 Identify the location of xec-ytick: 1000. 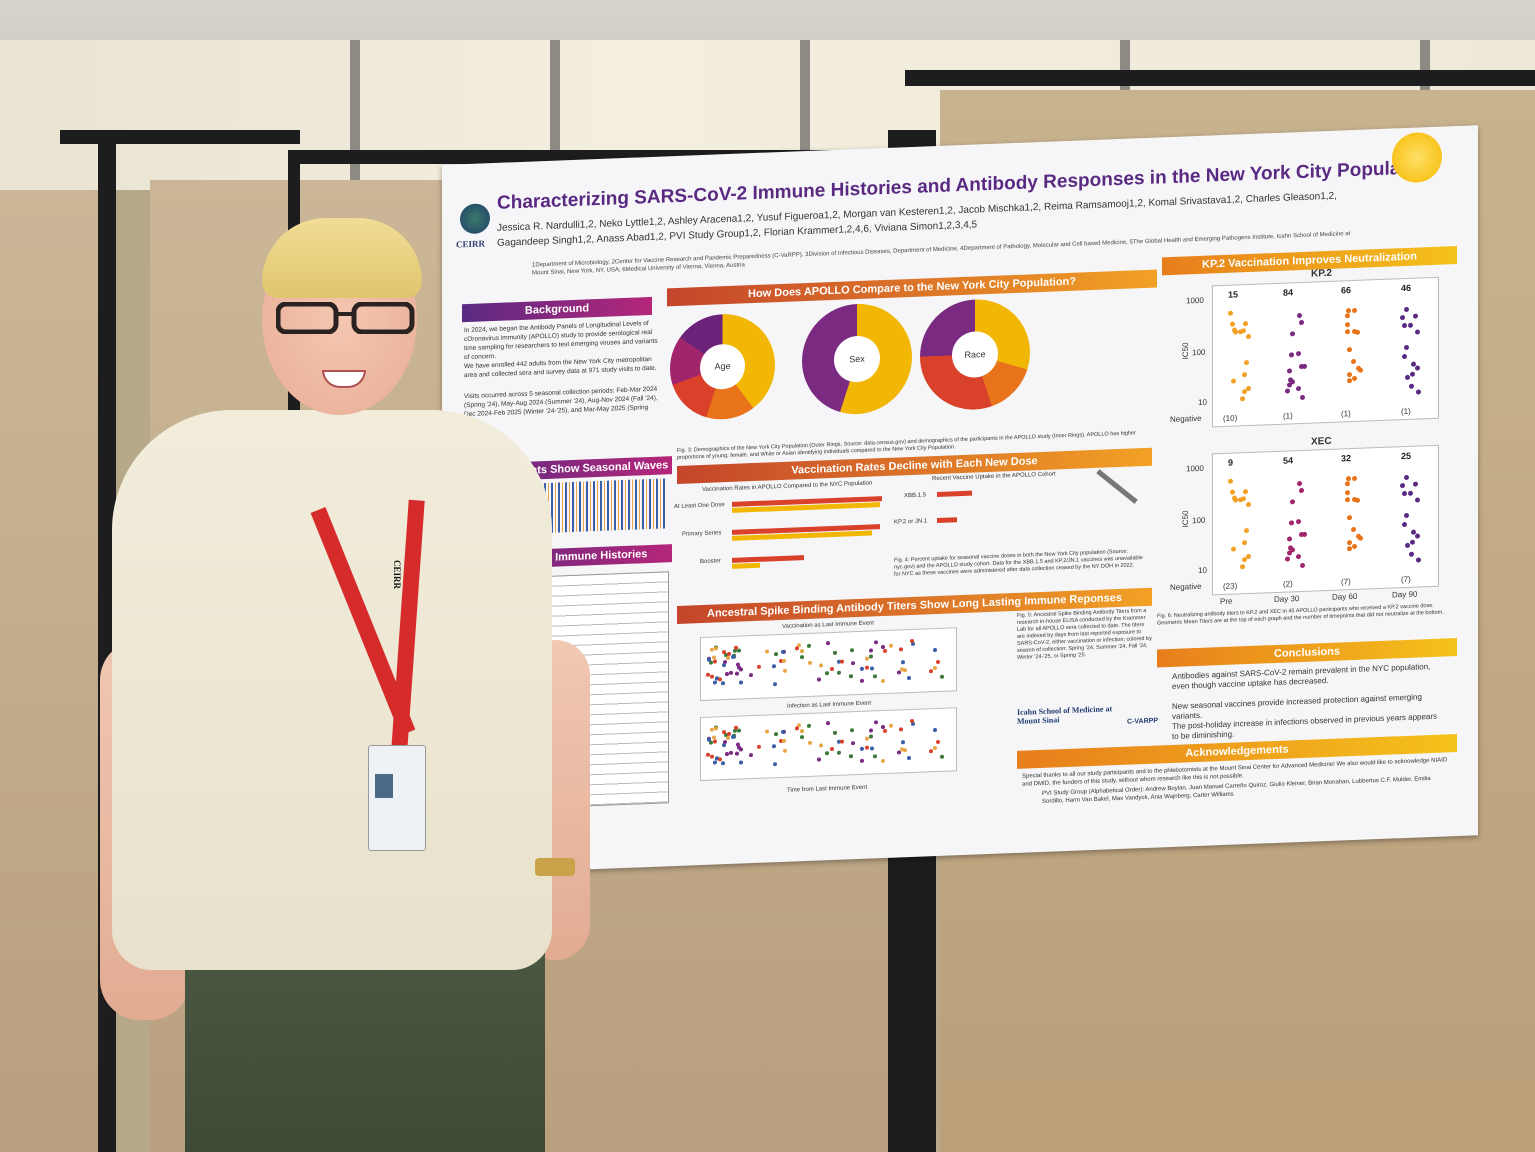
(1195, 468).